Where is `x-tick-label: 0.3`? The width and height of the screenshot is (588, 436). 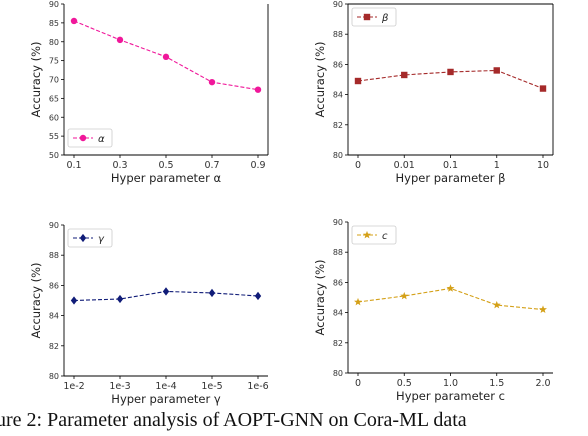
x-tick-label: 0.3 is located at coordinates (119, 165).